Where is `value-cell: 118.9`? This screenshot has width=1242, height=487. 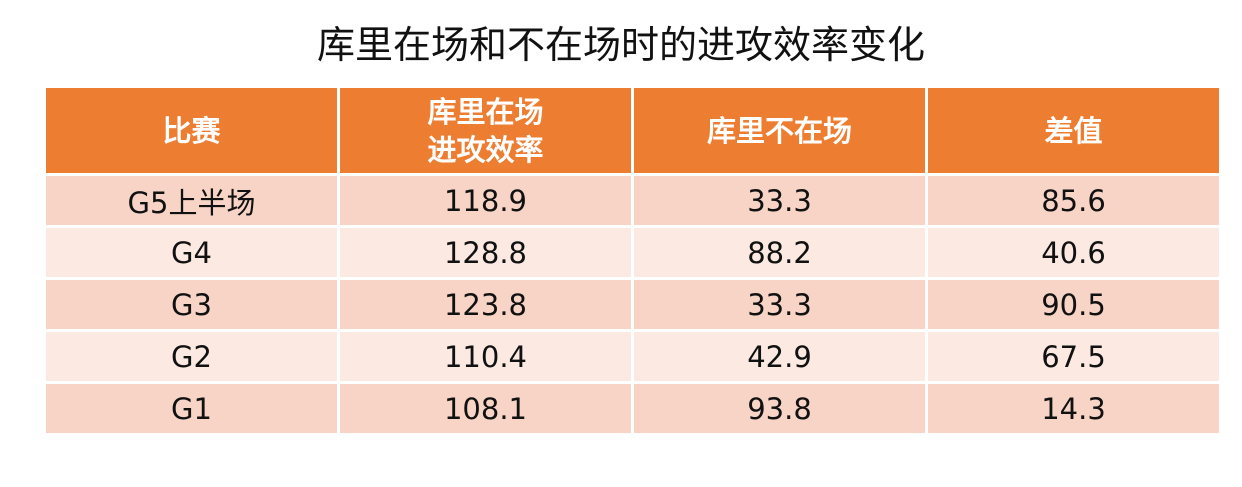
value-cell: 118.9 is located at coordinates (485, 200).